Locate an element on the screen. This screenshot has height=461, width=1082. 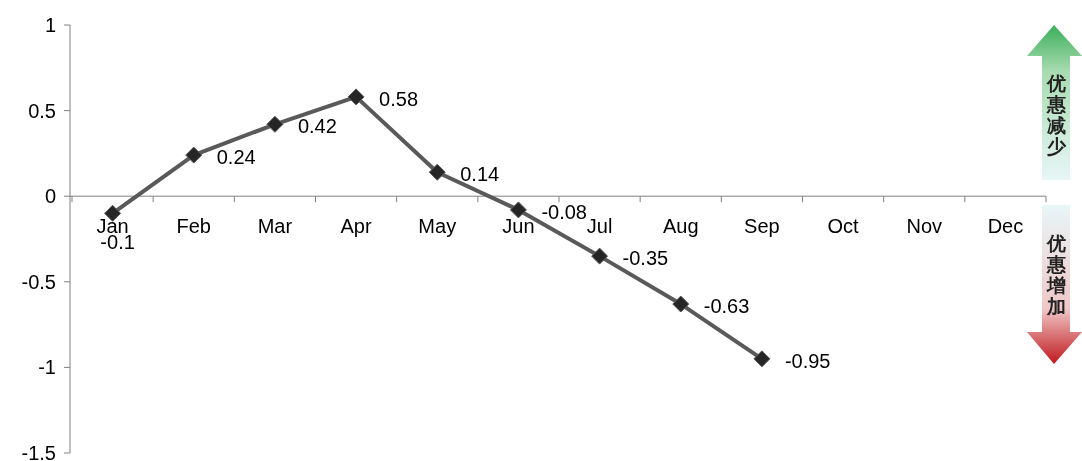
data-label: 0.58 is located at coordinates (399, 98).